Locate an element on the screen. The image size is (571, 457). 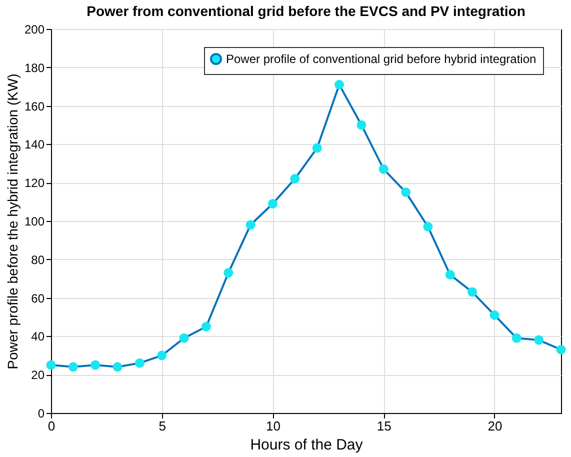
y-tick-label: 160 is located at coordinates (34, 106).